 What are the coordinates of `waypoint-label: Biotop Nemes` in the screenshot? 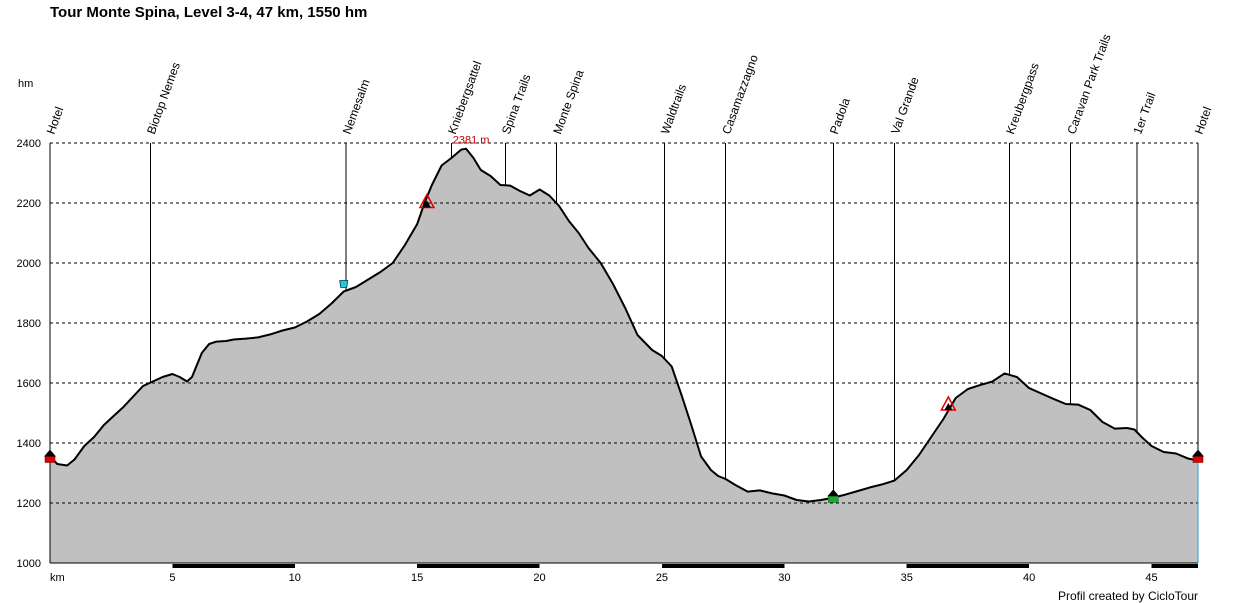 It's located at (163, 98).